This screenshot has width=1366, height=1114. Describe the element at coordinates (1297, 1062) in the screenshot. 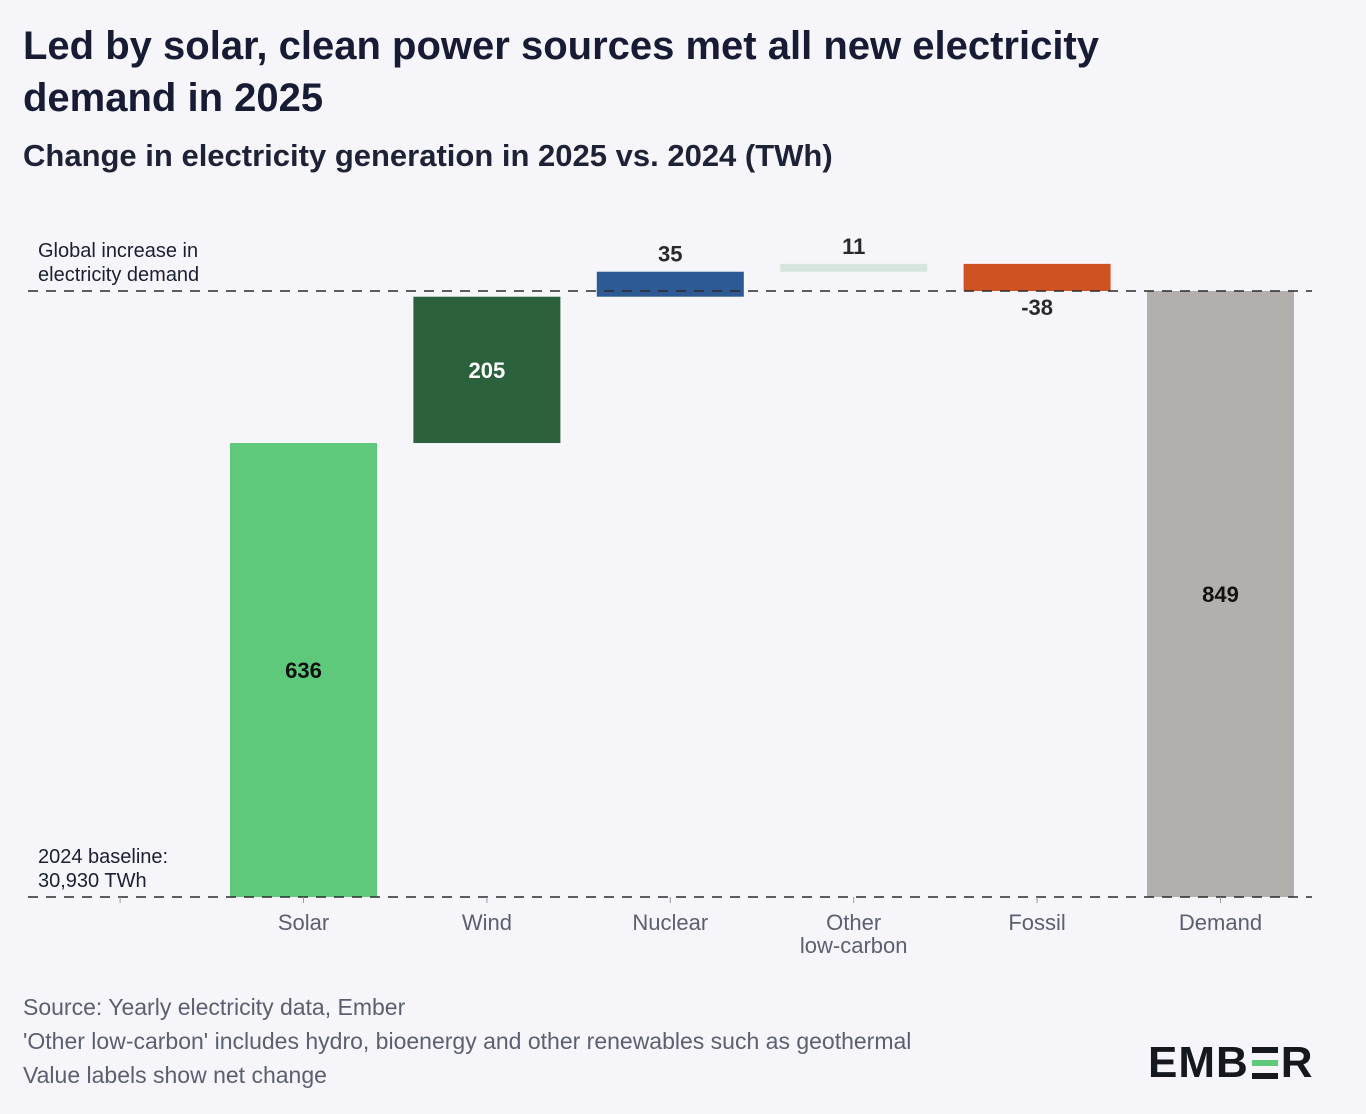

I see `logo-text-right: R` at that location.